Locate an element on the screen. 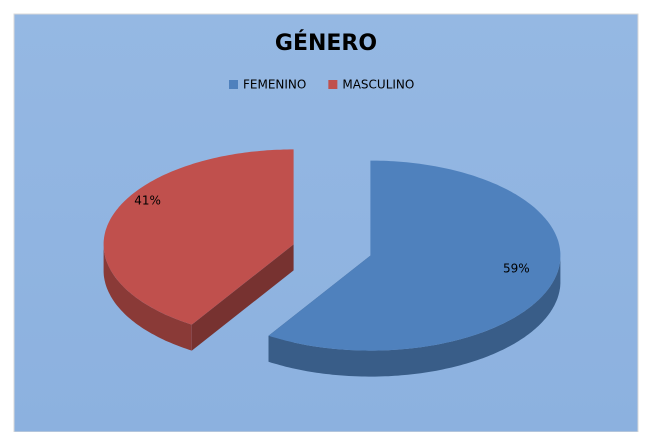 This screenshot has width=652, height=436. legend-label: MASCULINO is located at coordinates (378, 85).